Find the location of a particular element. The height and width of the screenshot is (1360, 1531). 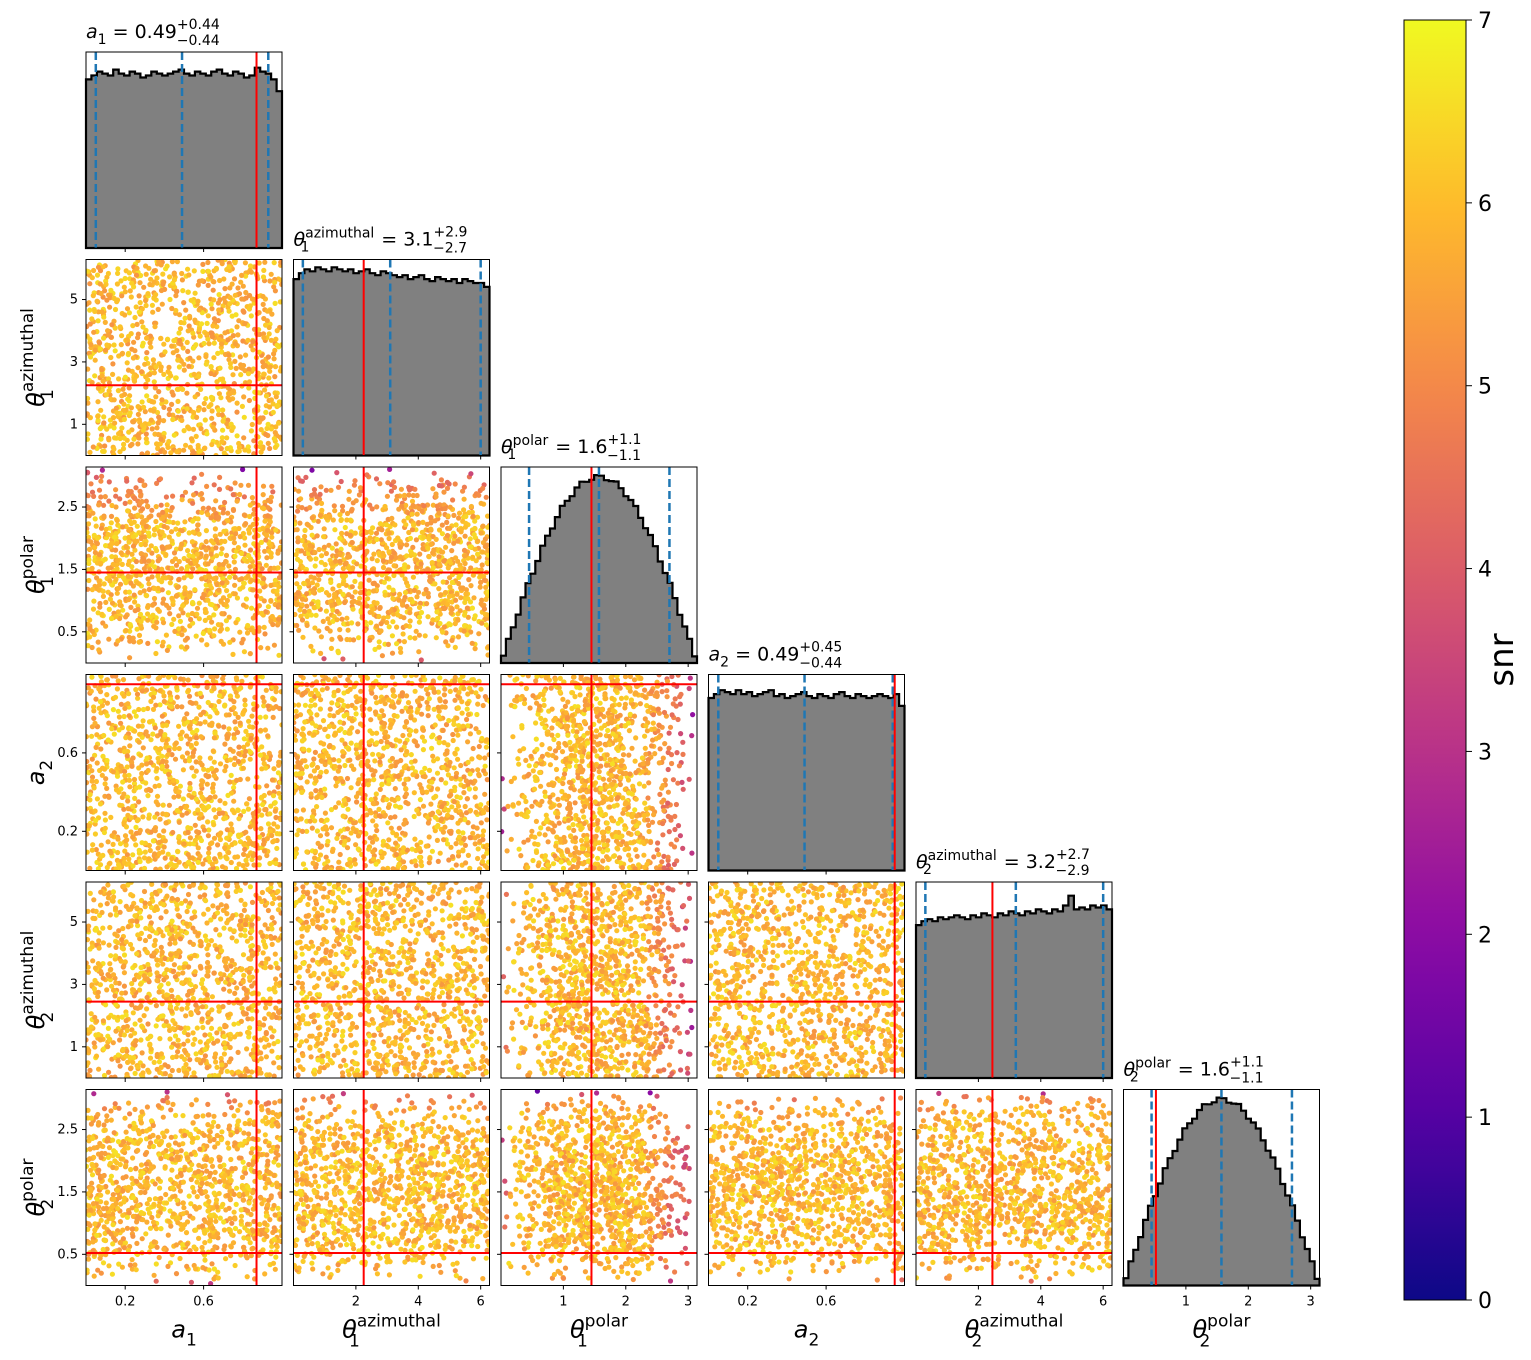

scatter-panel-th1az-th2az is located at coordinates (391, 980).